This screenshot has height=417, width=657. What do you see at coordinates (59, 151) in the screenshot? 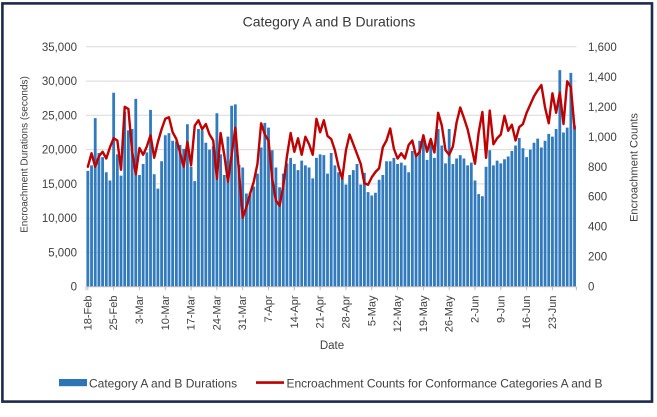
I see `svg-text: 20,000` at bounding box center [59, 151].